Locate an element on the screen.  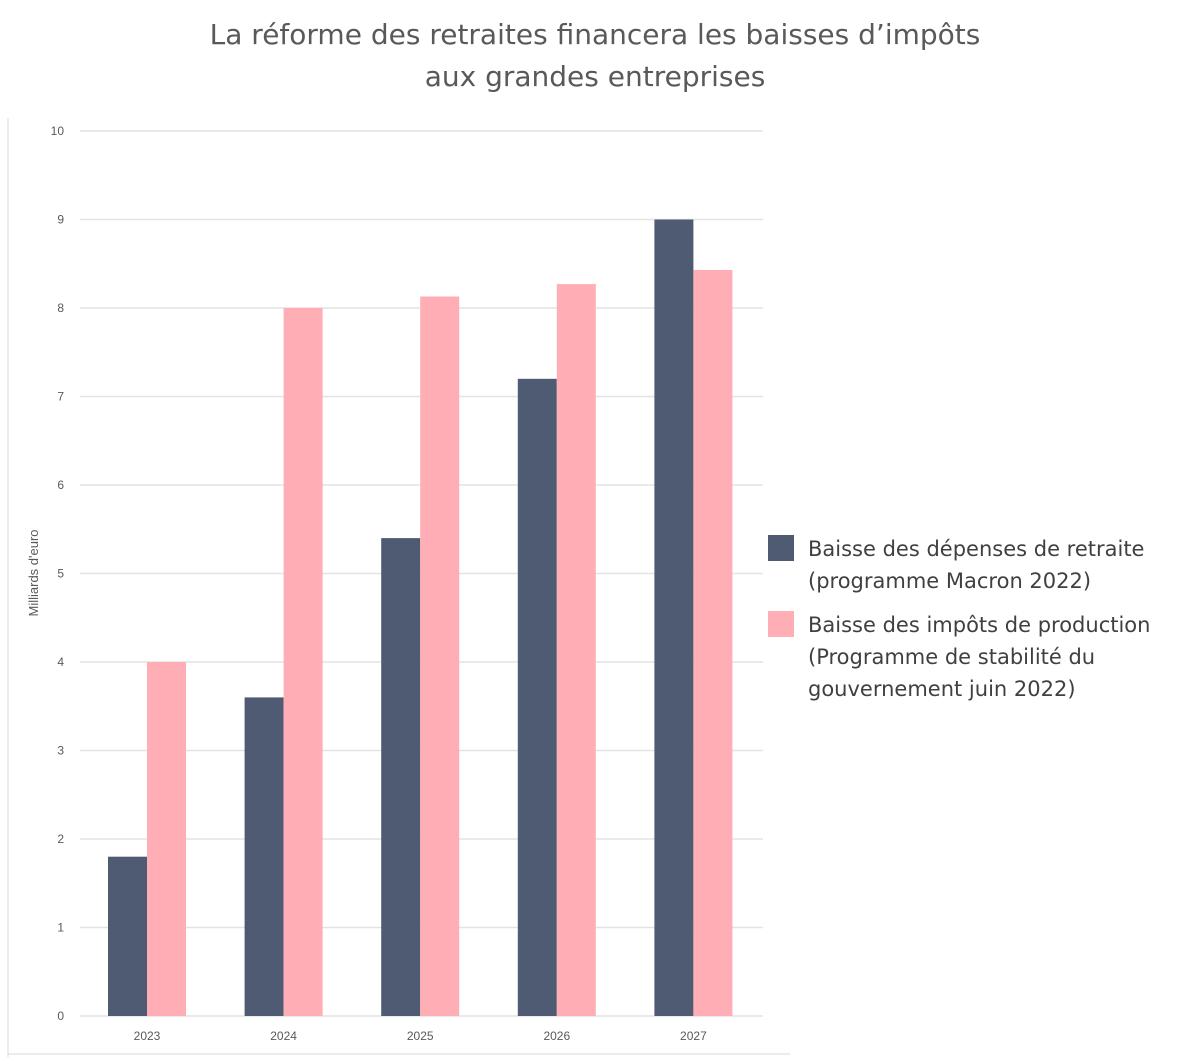
bar-impots-2024 is located at coordinates (303, 662).